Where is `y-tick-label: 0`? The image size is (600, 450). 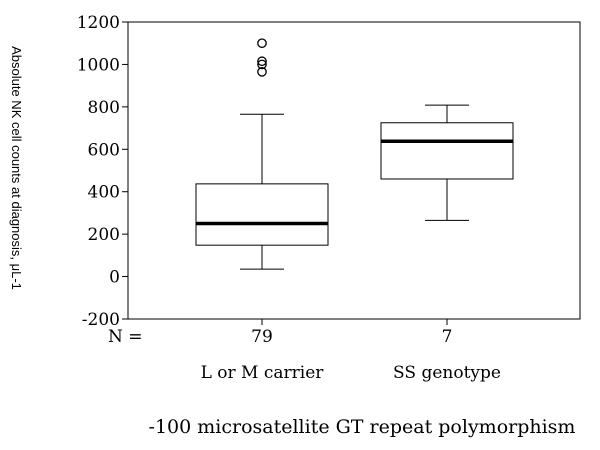
y-tick-label: 0 is located at coordinates (114, 278).